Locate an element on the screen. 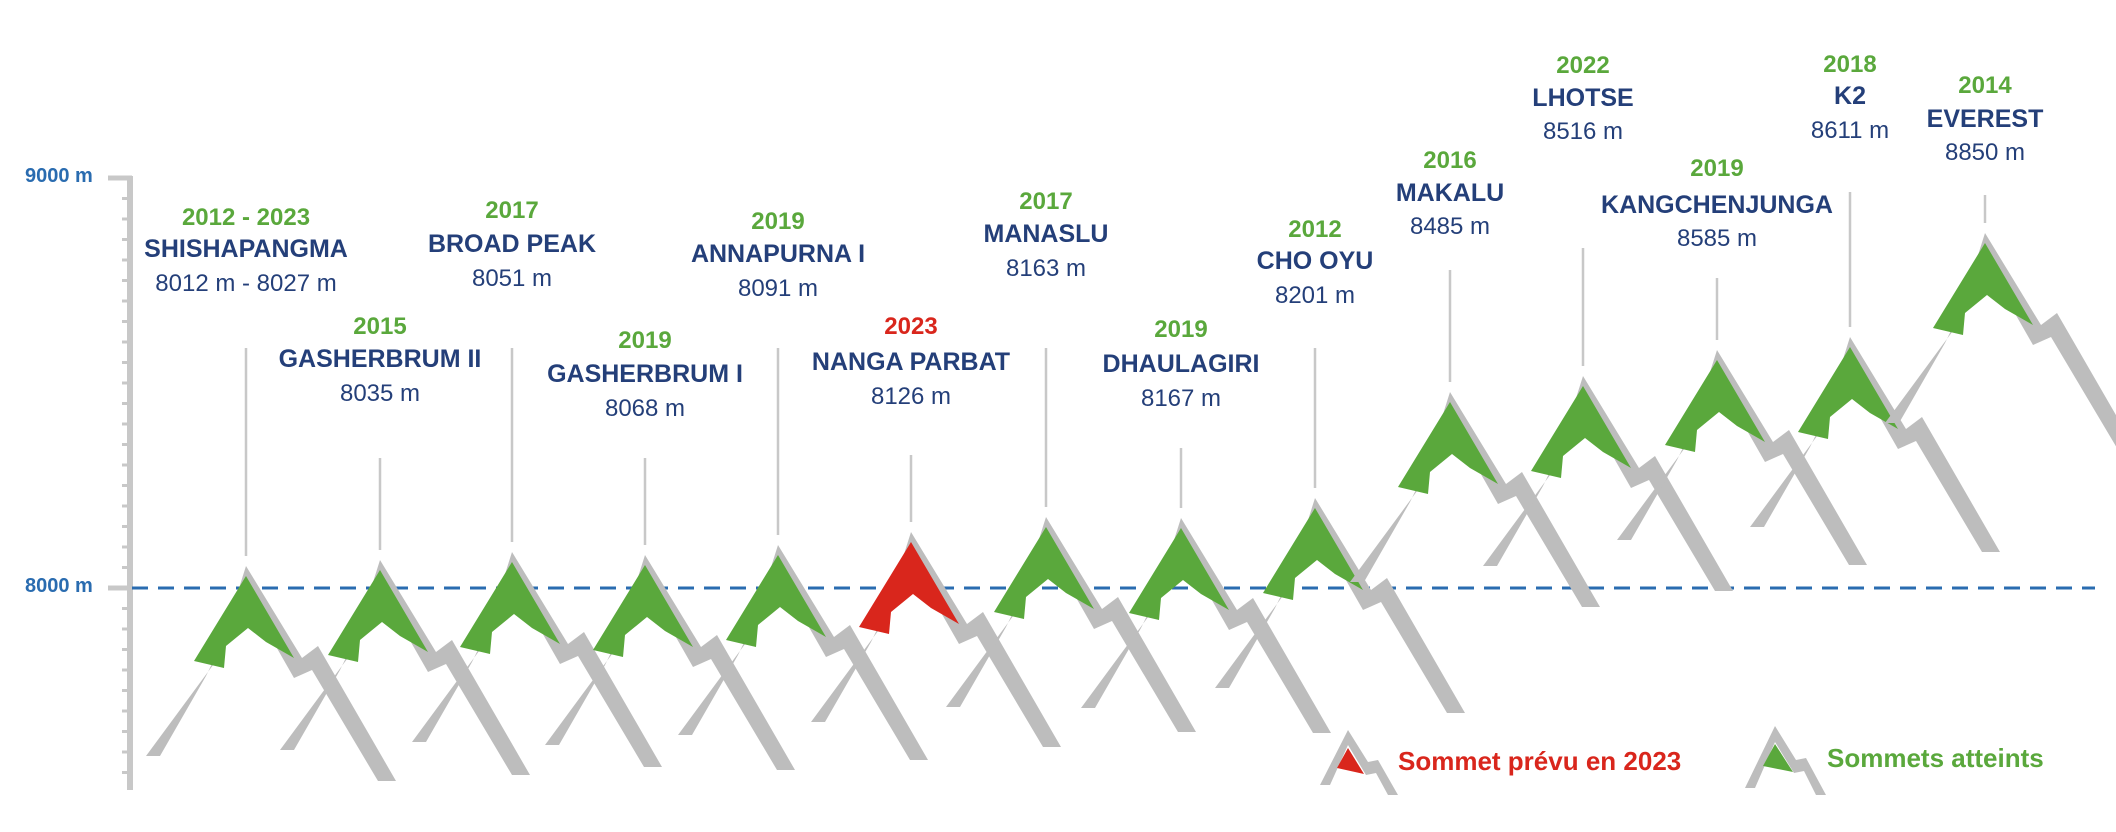  peak-manaslu is located at coordinates (1071, 624).